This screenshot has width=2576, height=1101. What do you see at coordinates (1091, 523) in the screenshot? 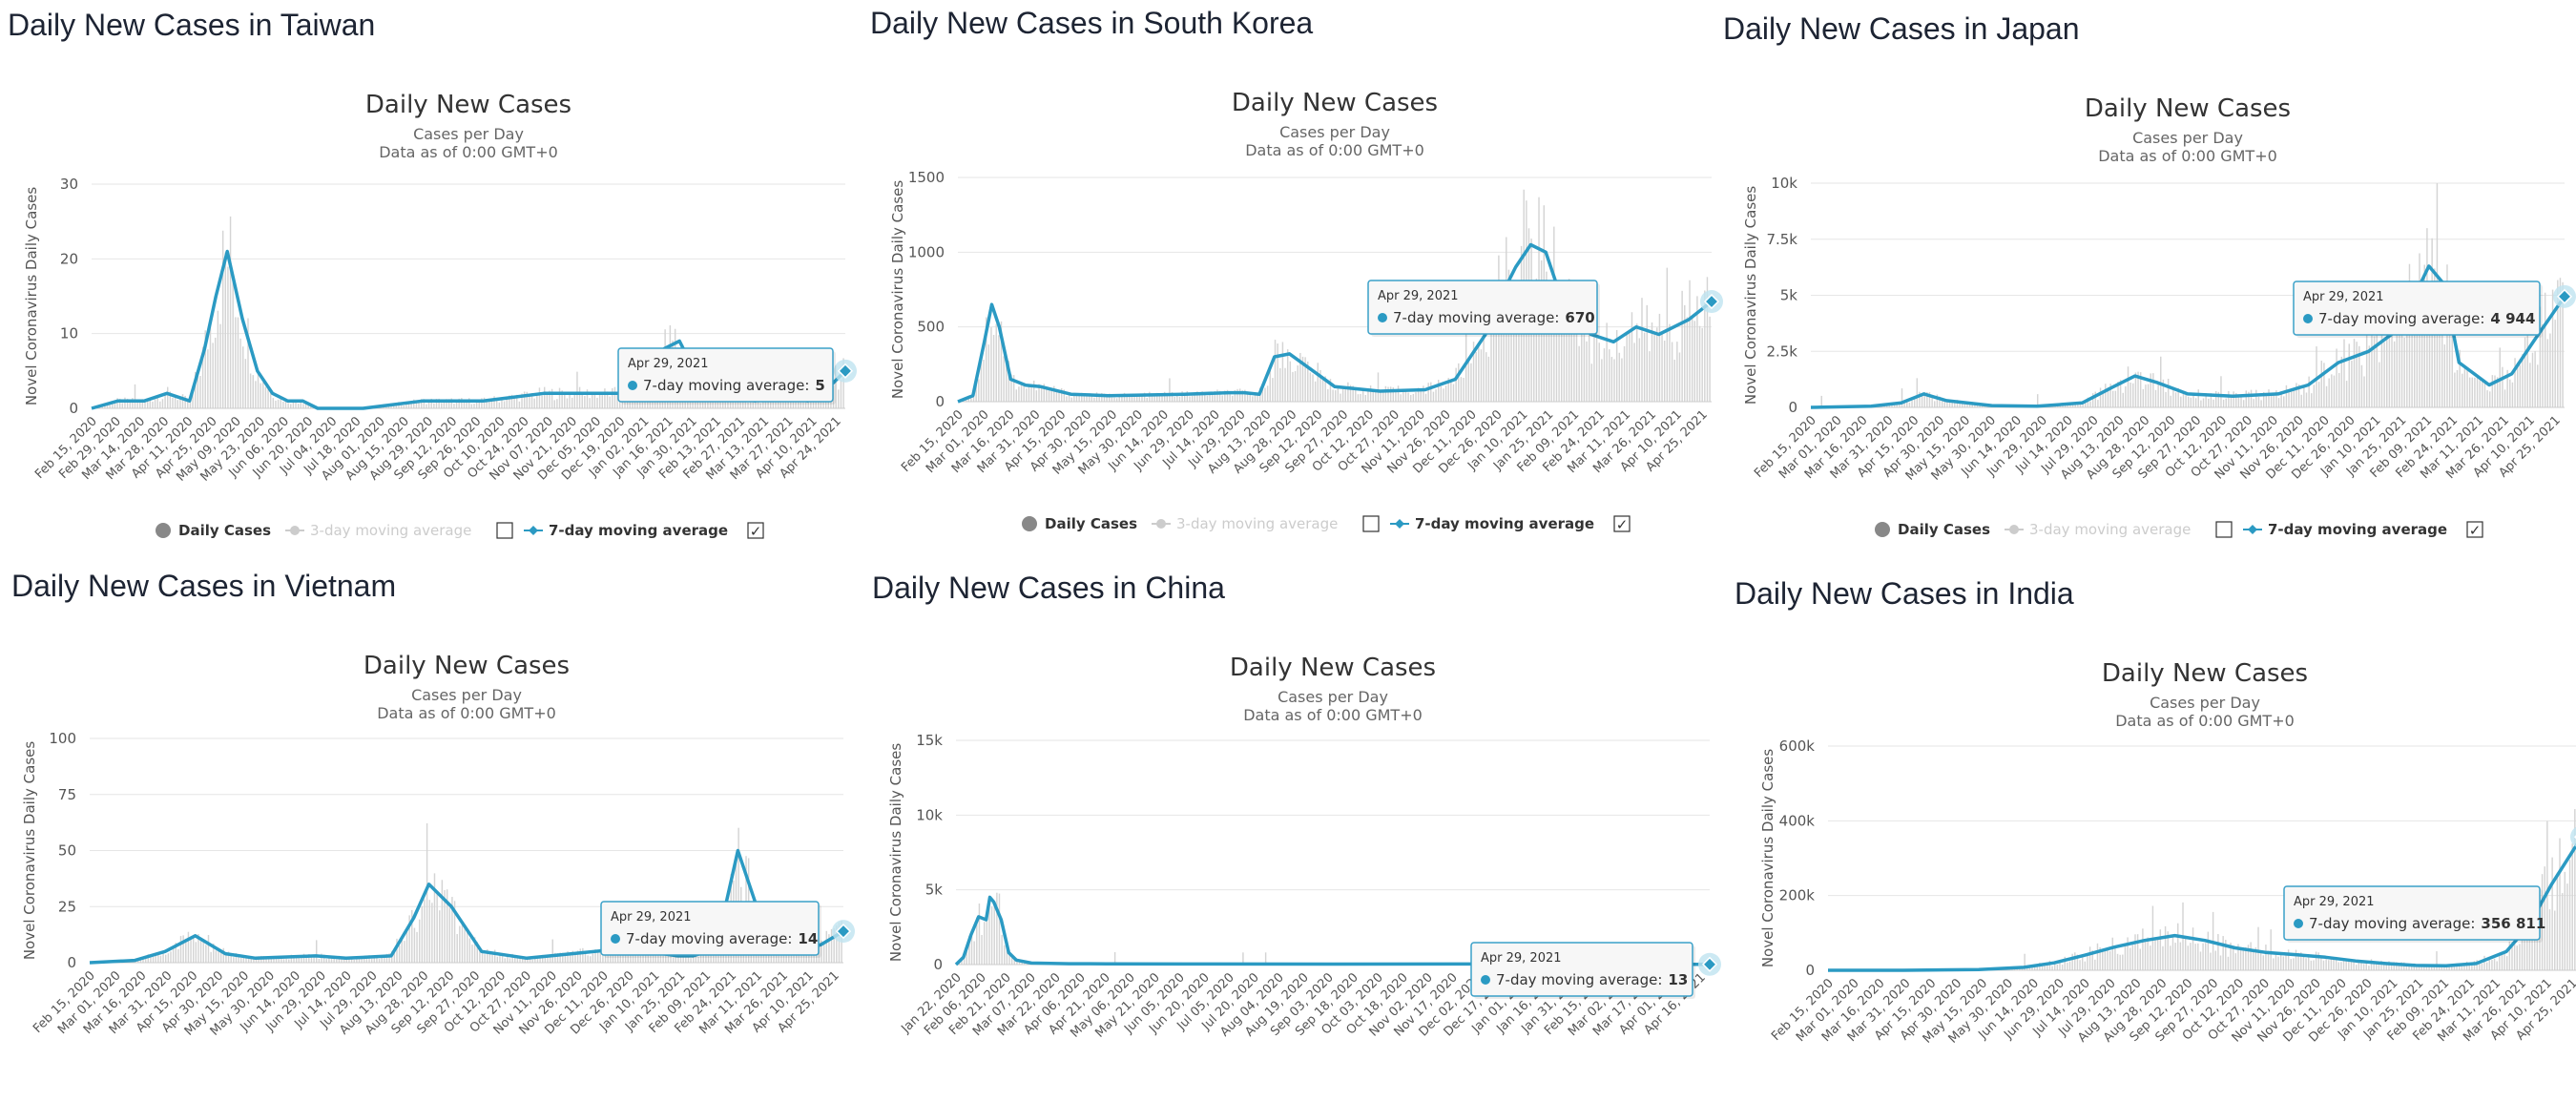
I see `legend-label: Daily Cases` at bounding box center [1091, 523].